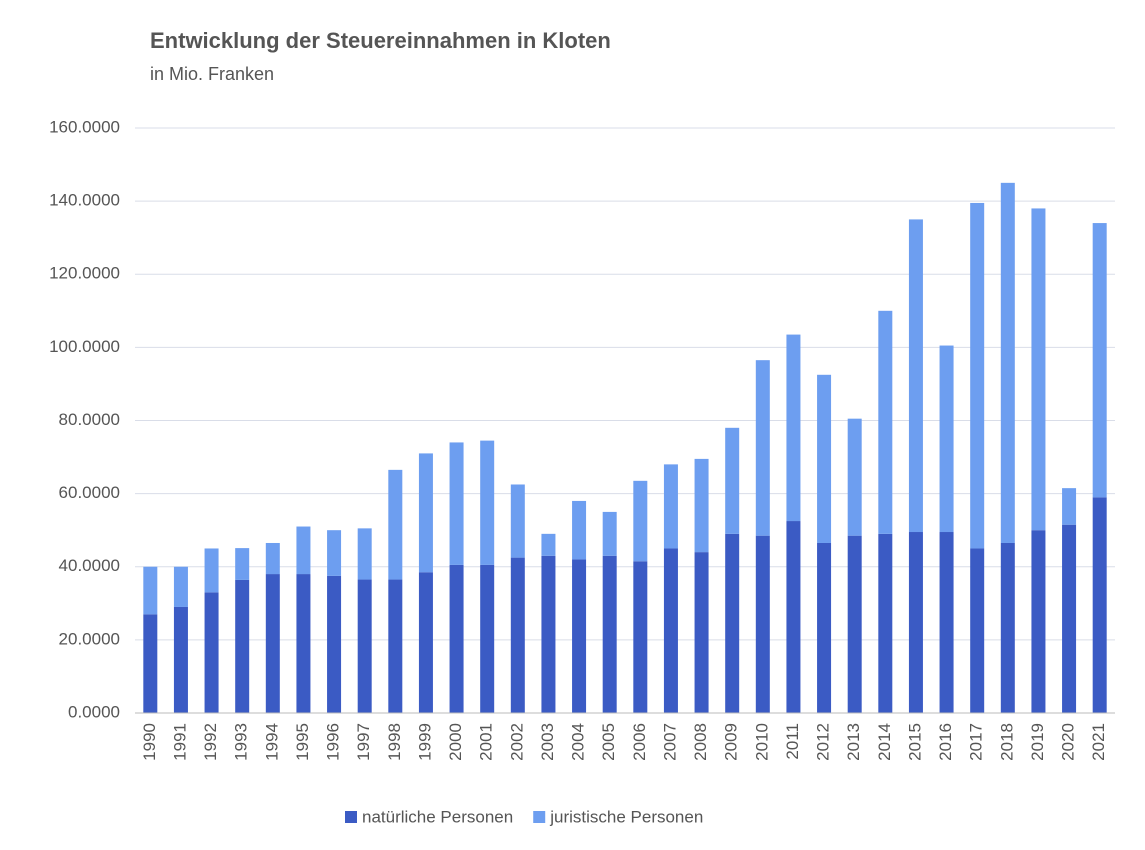 The width and height of the screenshot is (1145, 850). Describe the element at coordinates (179, 742) in the screenshot. I see `x-tick-label: 1991` at that location.